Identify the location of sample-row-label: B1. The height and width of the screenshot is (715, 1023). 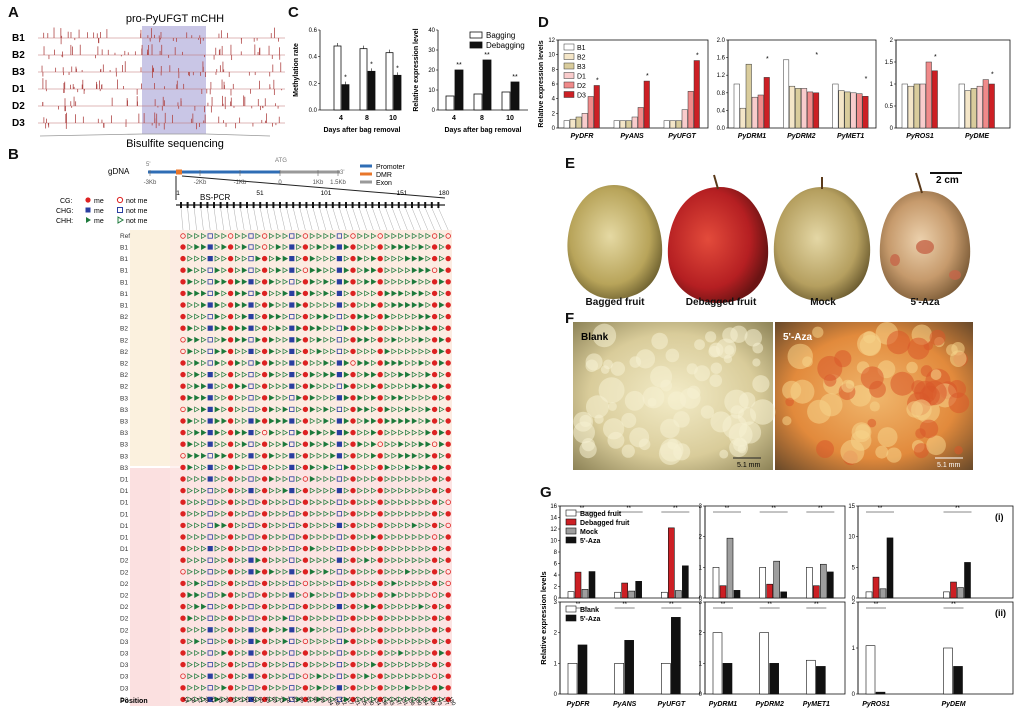
(124, 271).